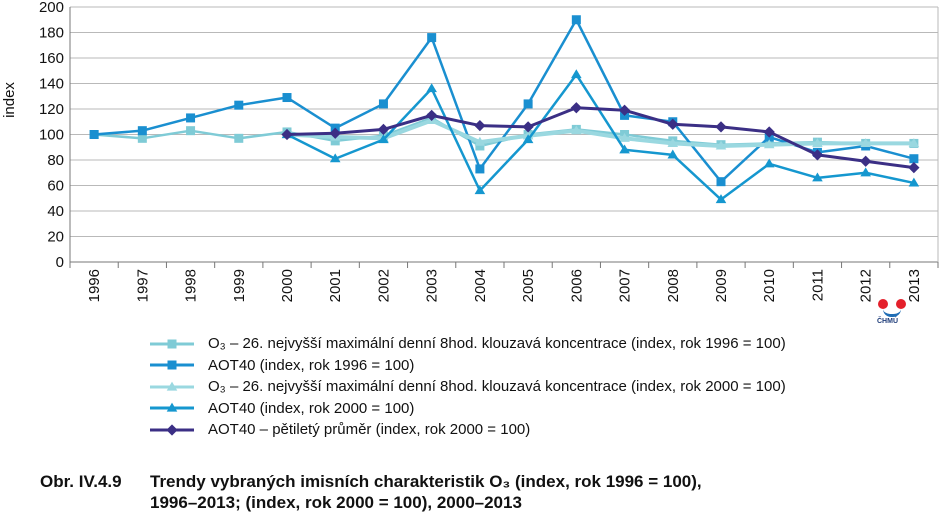 The height and width of the screenshot is (529, 944). I want to click on logo-text: ČHMÚ, so click(887, 321).